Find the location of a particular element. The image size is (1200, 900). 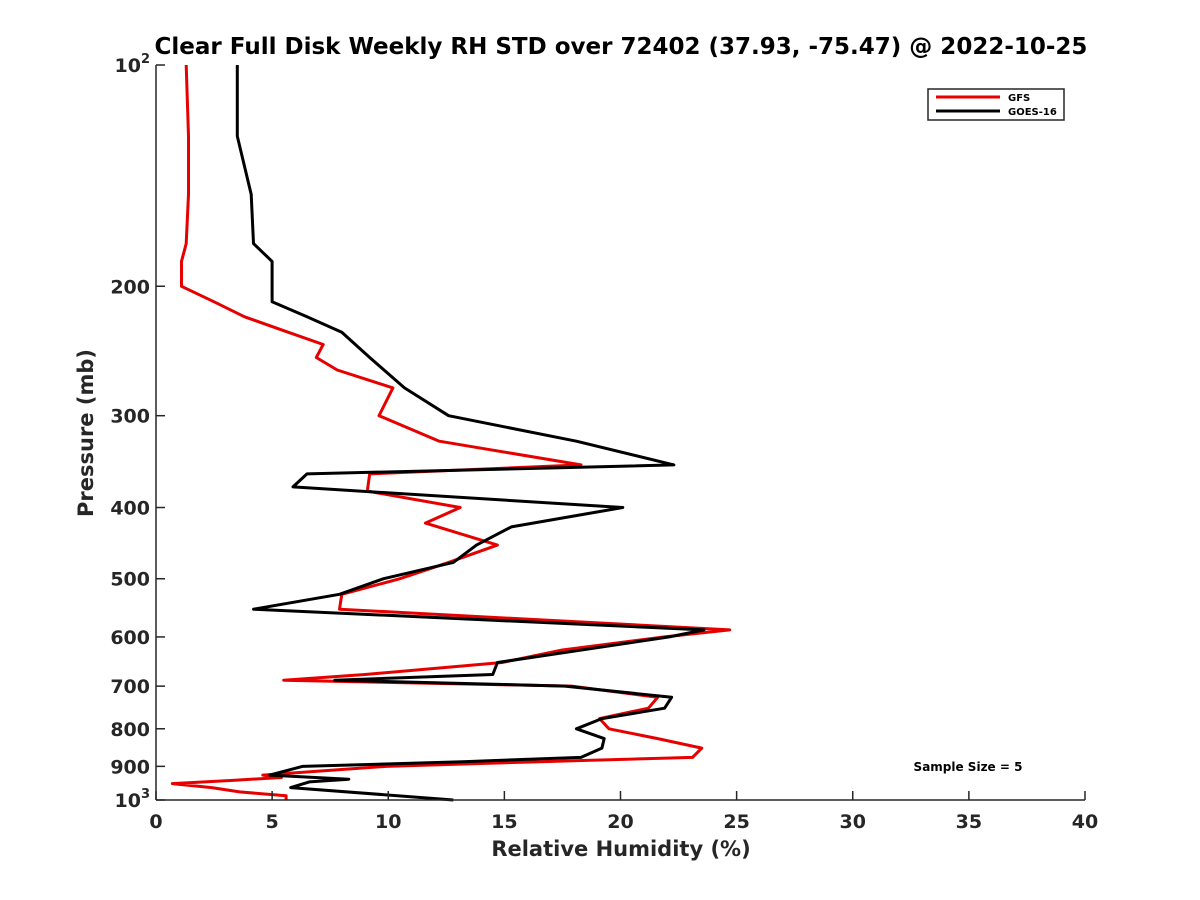

legend: GFS GOES-16 is located at coordinates (996, 104).